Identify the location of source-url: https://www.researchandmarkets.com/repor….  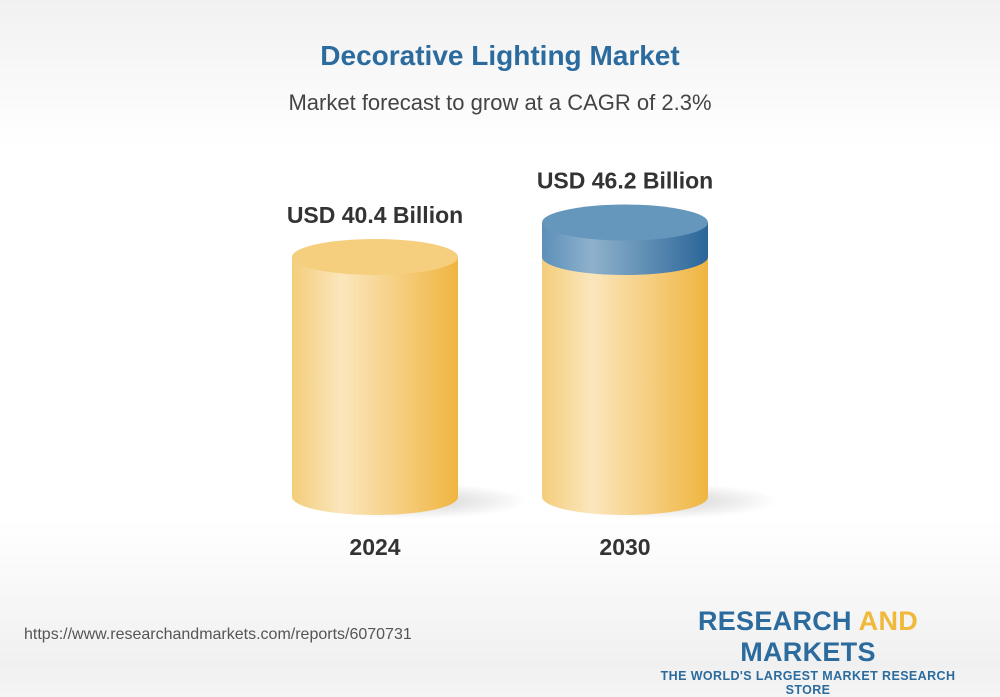
(218, 634).